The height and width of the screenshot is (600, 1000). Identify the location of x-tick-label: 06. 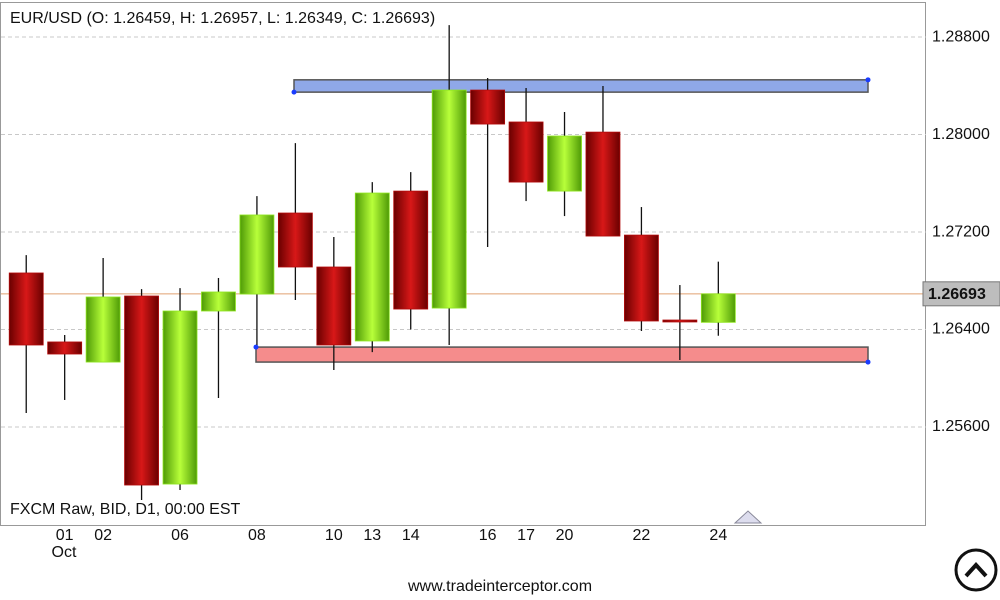
(180, 535).